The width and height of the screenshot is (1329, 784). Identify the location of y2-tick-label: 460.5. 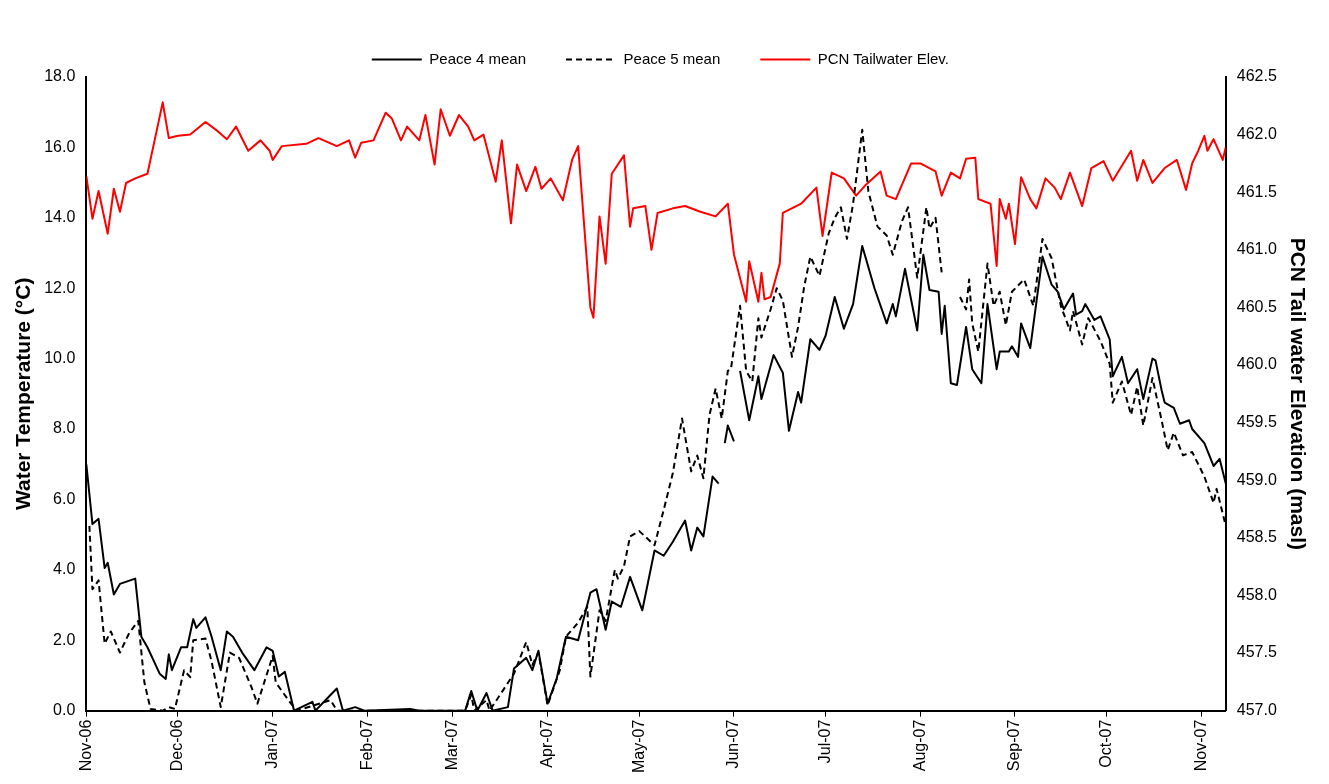
(1256, 306).